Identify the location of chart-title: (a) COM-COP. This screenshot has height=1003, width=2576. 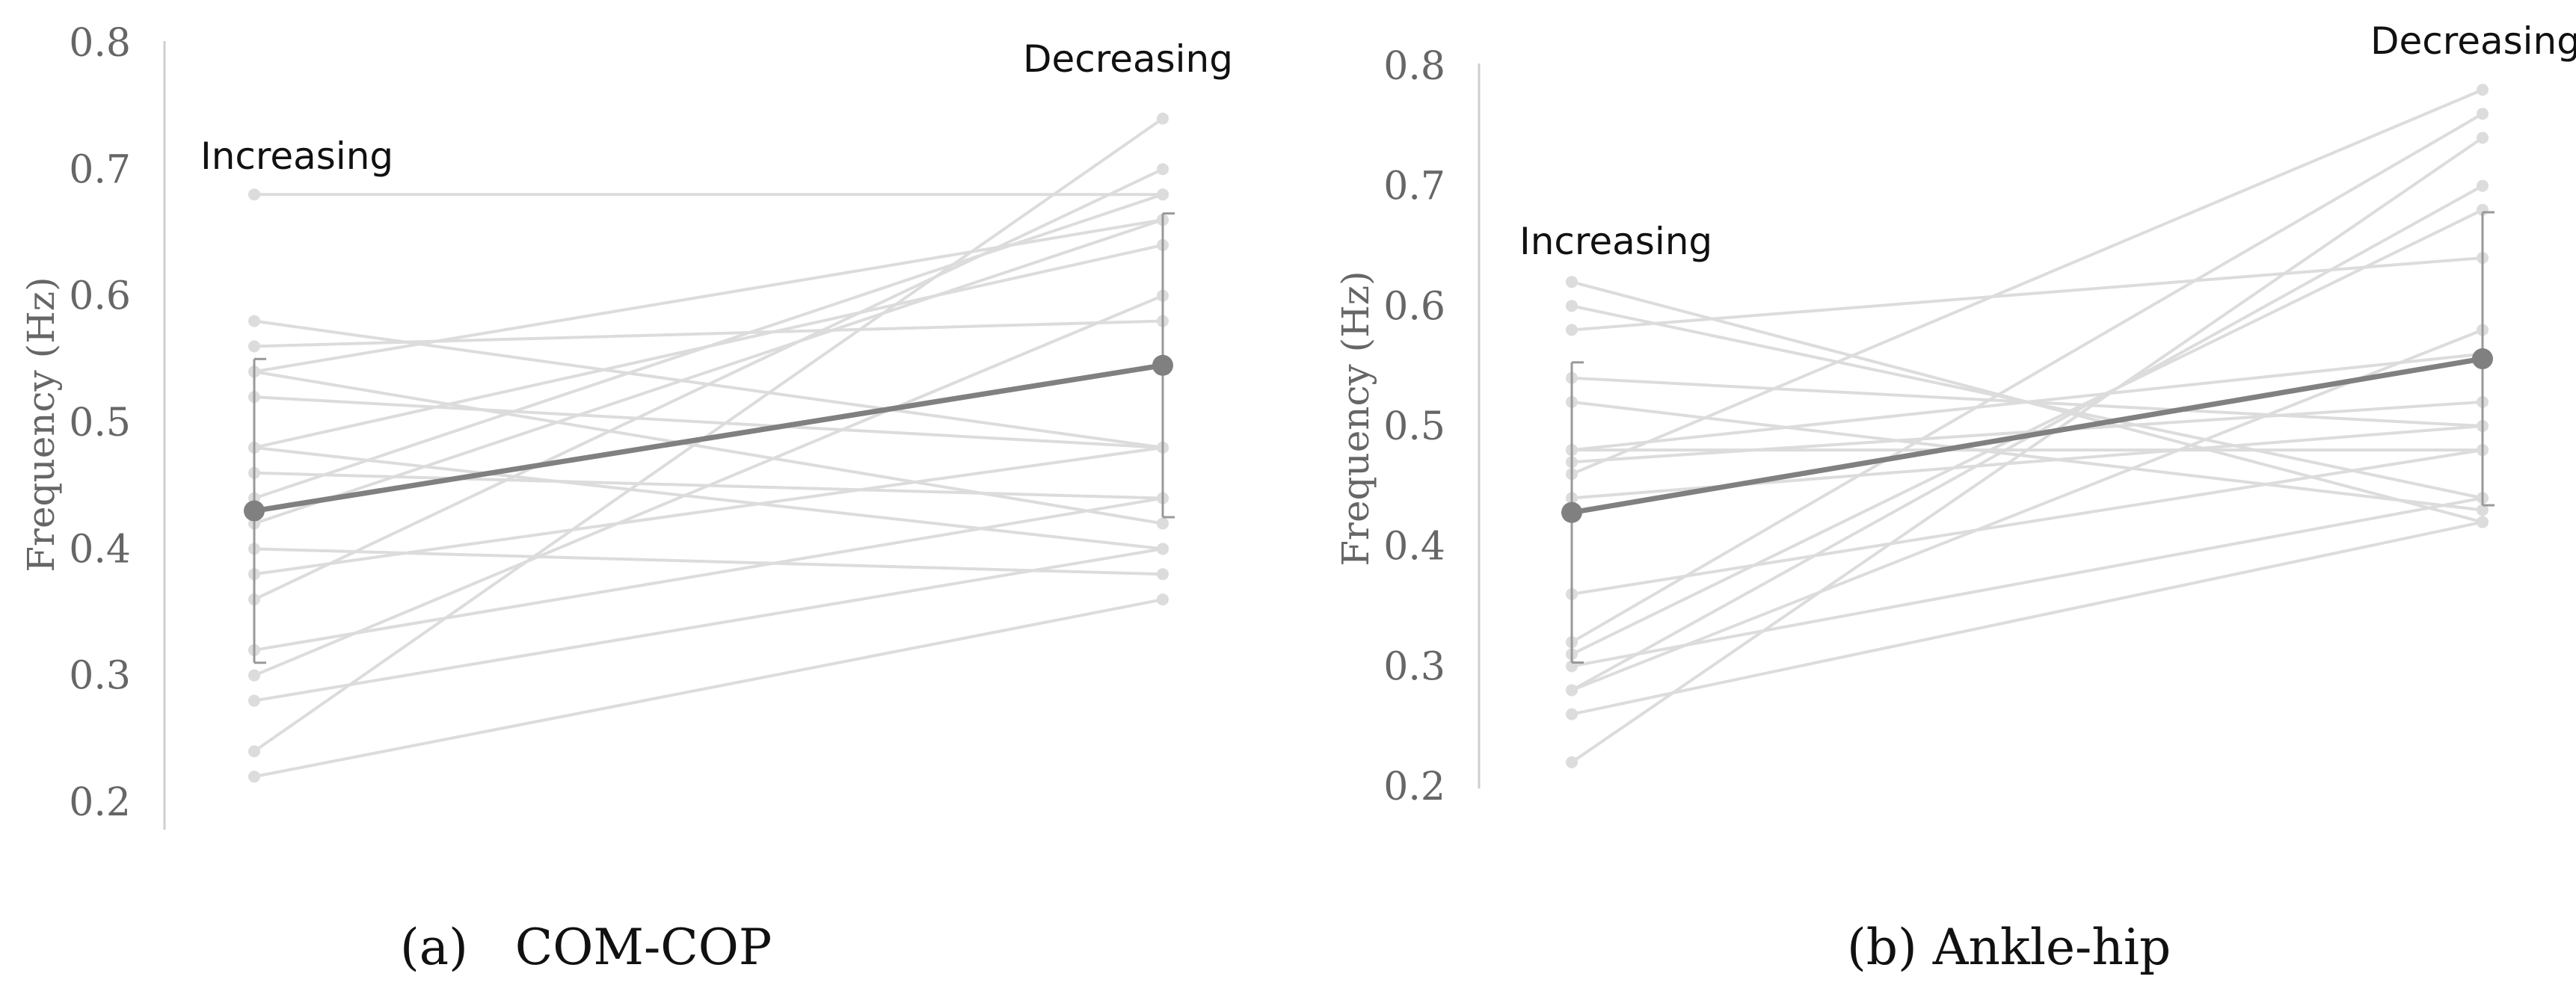
(586, 948).